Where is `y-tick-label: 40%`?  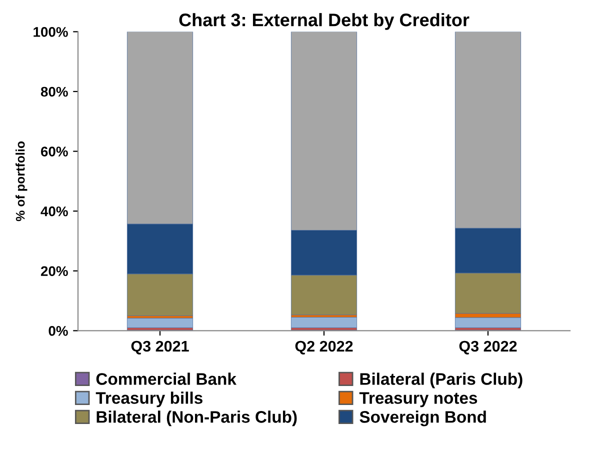
y-tick-label: 40% is located at coordinates (54, 211).